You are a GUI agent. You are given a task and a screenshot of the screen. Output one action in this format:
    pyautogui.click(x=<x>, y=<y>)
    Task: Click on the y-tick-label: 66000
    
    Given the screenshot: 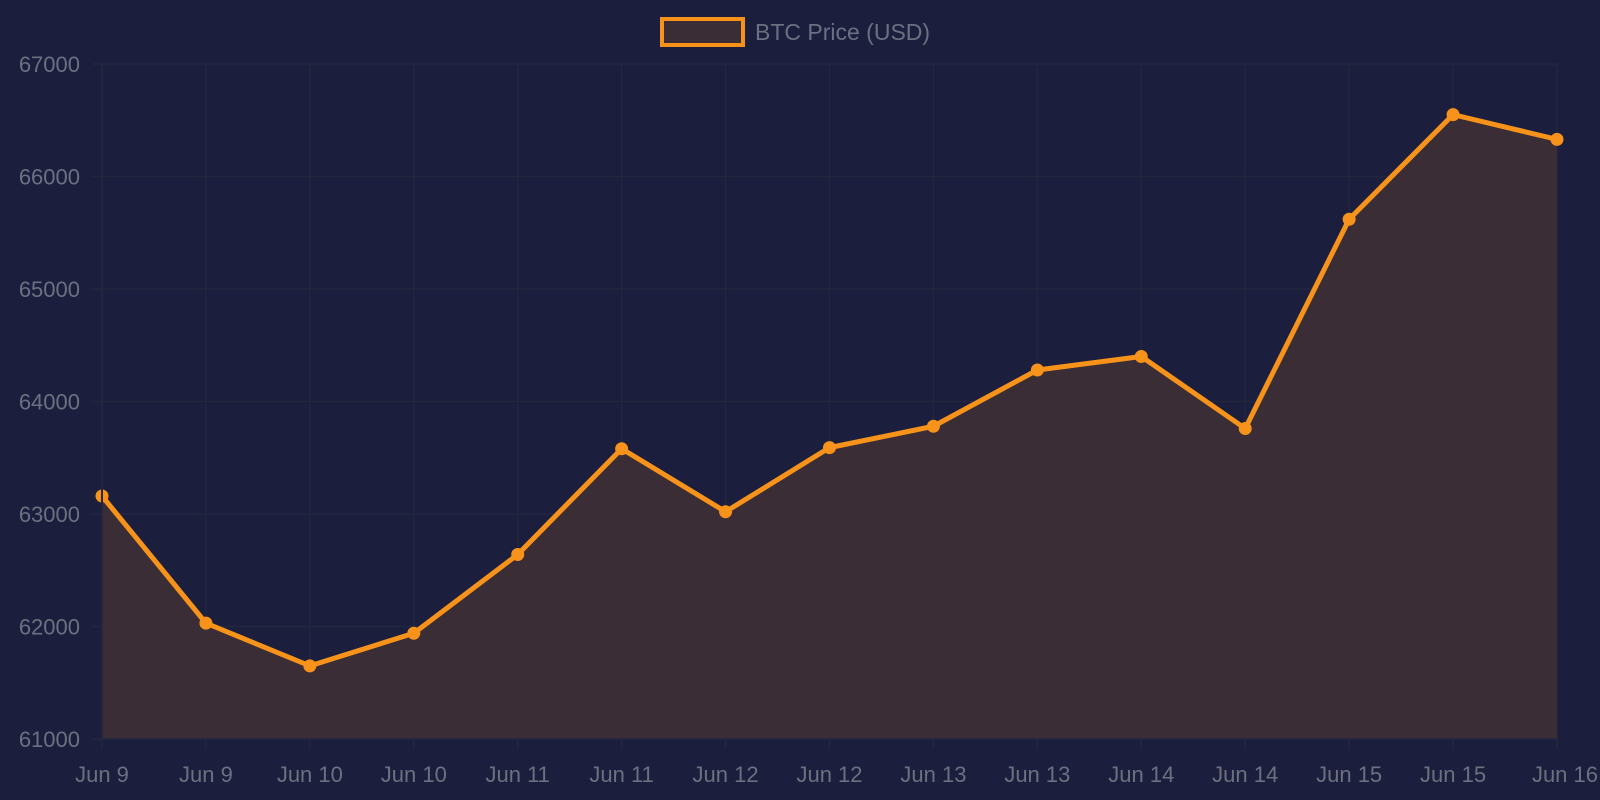 What is the action you would take?
    pyautogui.click(x=49, y=177)
    